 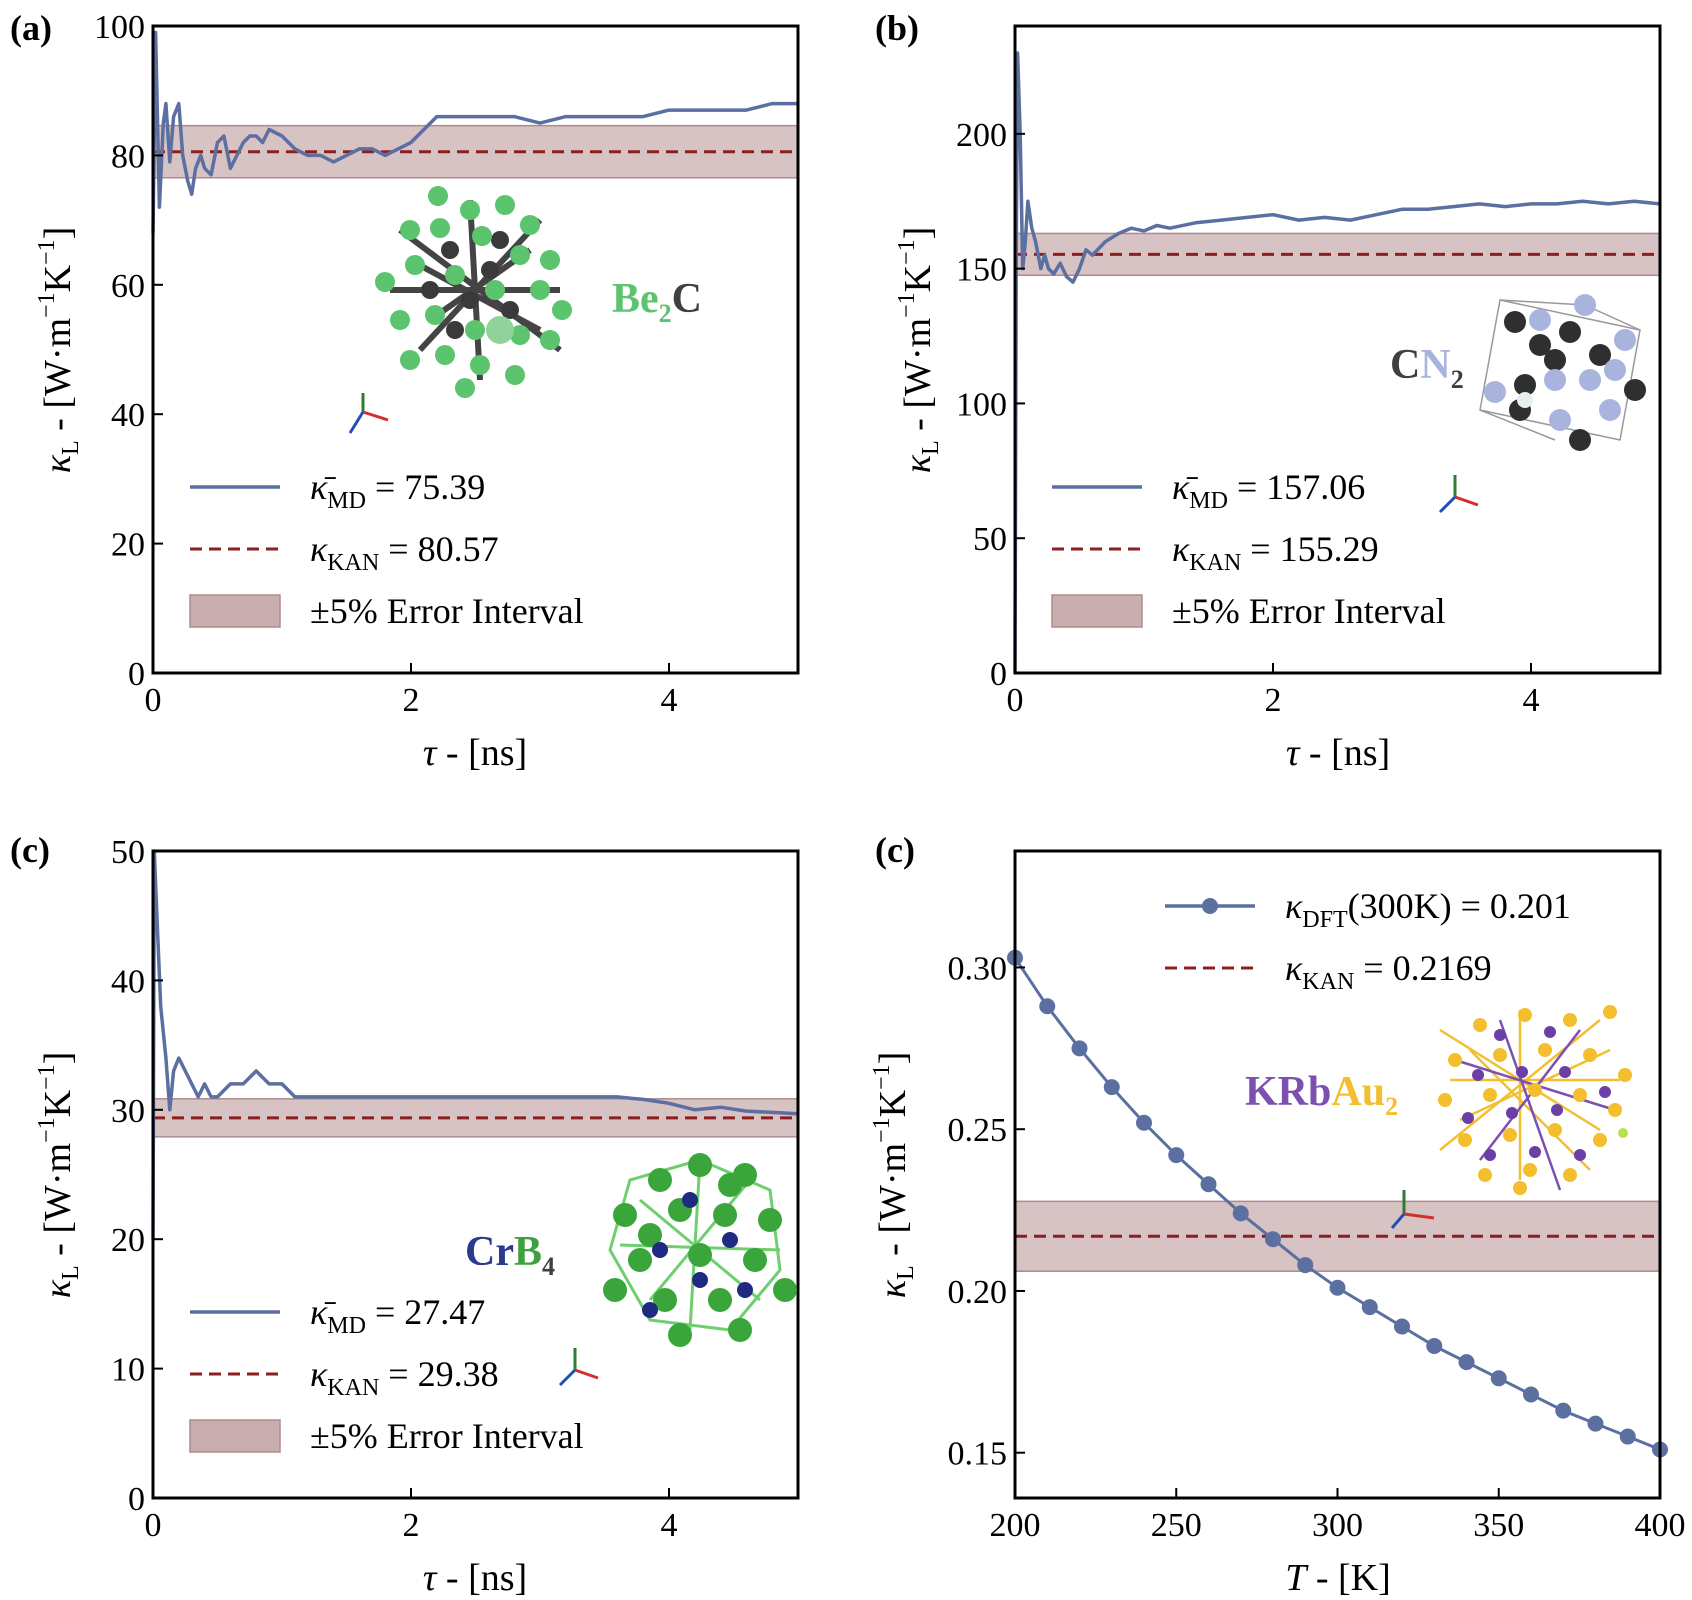 I want to click on panel-a-ytick-label: 40, so click(x=128, y=415).